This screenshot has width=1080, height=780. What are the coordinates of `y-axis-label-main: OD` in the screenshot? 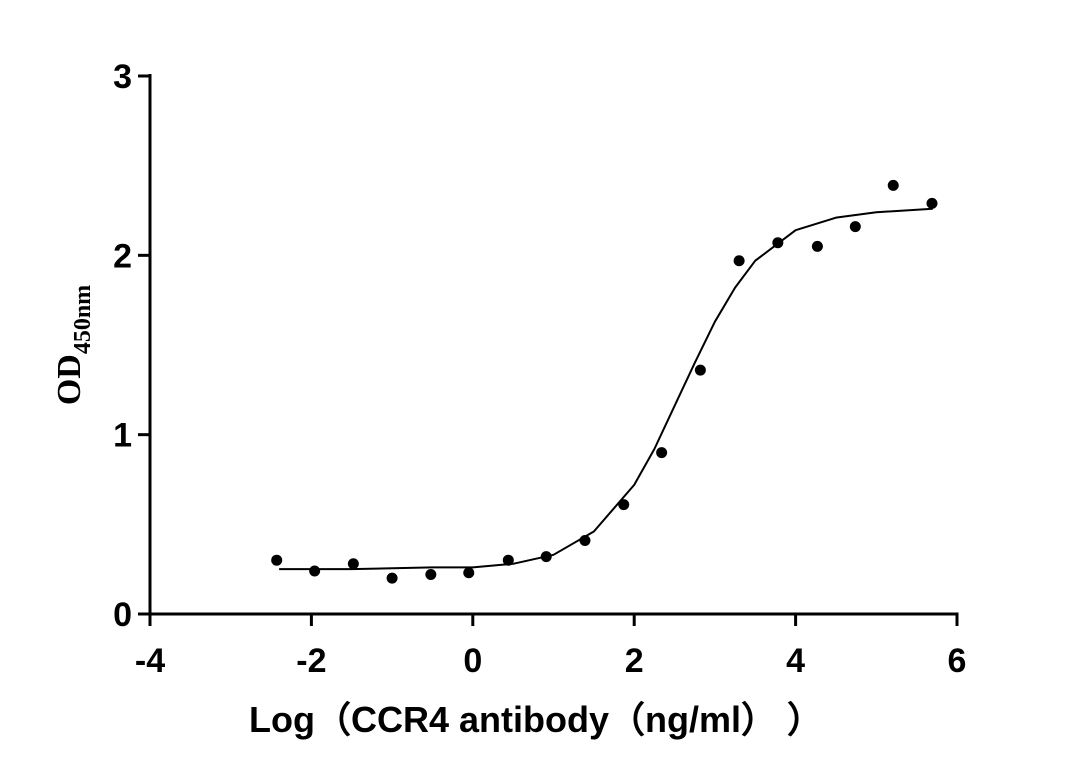 It's located at (69, 379).